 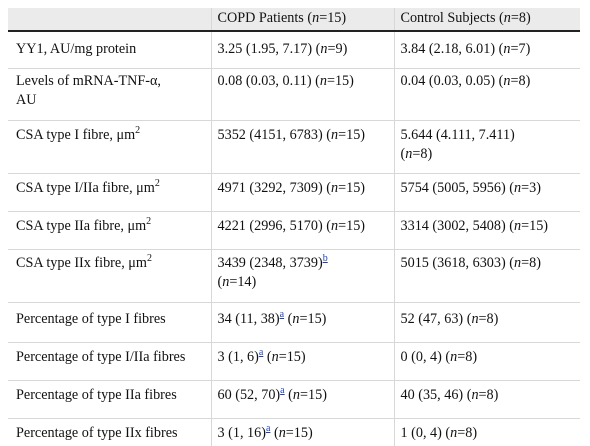 I want to click on row-label-text: Levels of mRNA-TNF-α,, so click(x=88, y=81).